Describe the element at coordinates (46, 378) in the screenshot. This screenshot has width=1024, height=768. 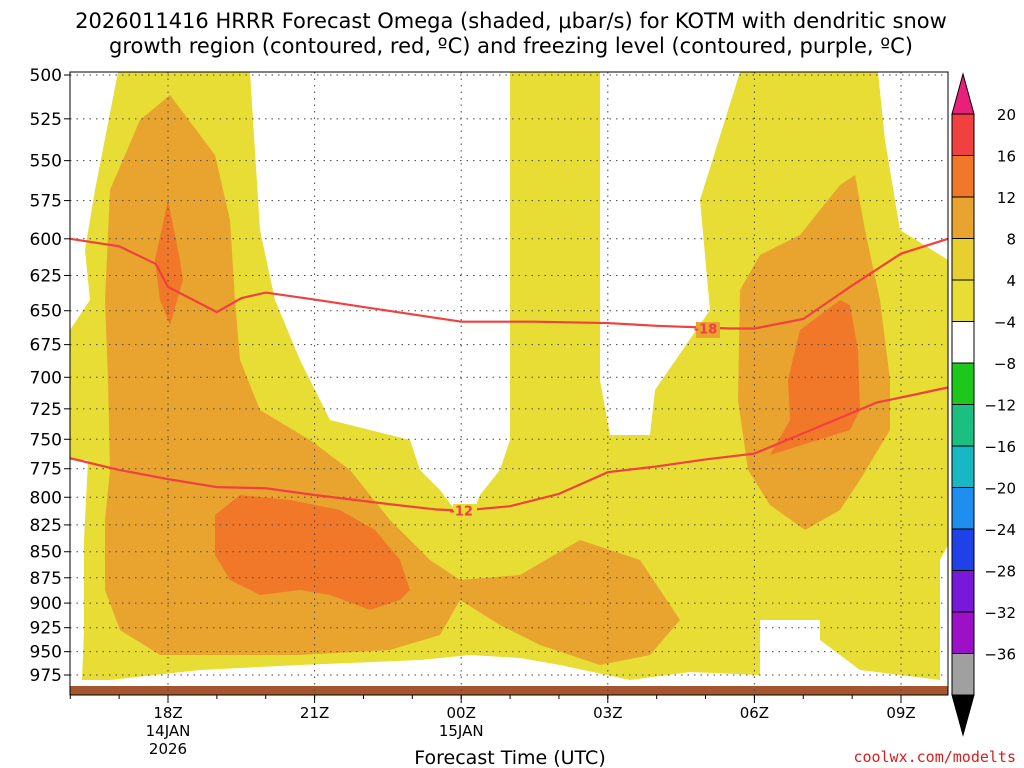
I see `y-tick-label-700: 700` at that location.